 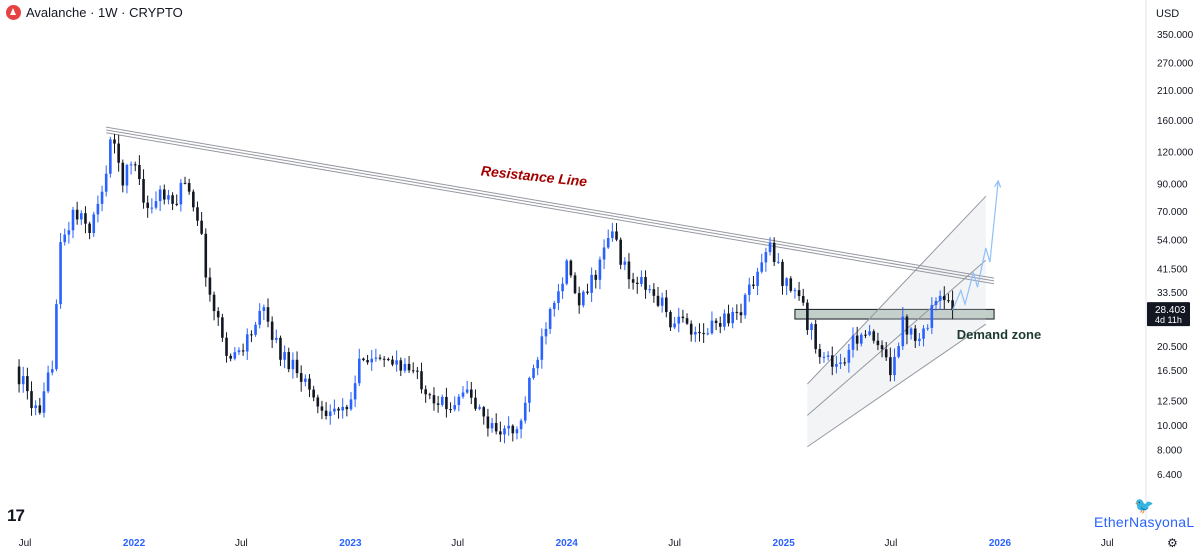 I want to click on time-axis: Jul 2022 Jul 2023 Jul 2024 Jul 2025 Jul 2026 Jul, so click(x=566, y=543).